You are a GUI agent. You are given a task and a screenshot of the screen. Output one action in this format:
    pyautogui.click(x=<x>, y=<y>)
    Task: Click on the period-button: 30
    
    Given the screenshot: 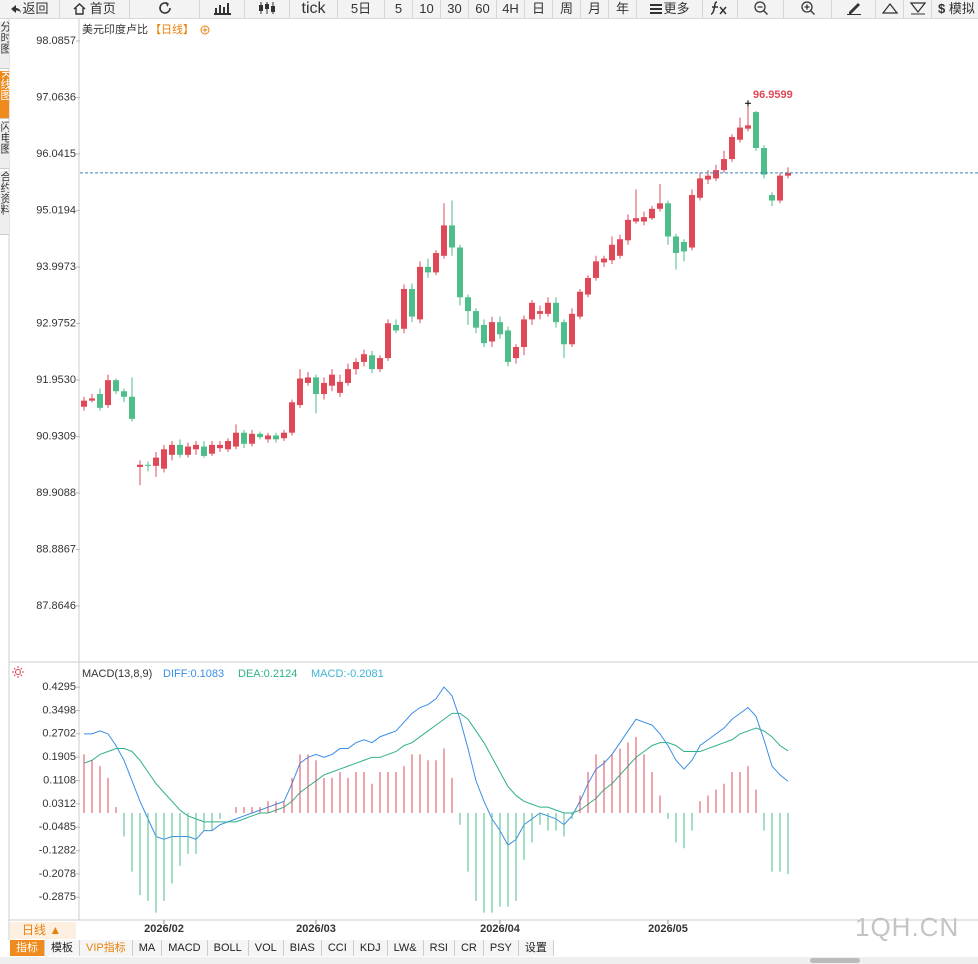 What is the action you would take?
    pyautogui.click(x=455, y=9)
    